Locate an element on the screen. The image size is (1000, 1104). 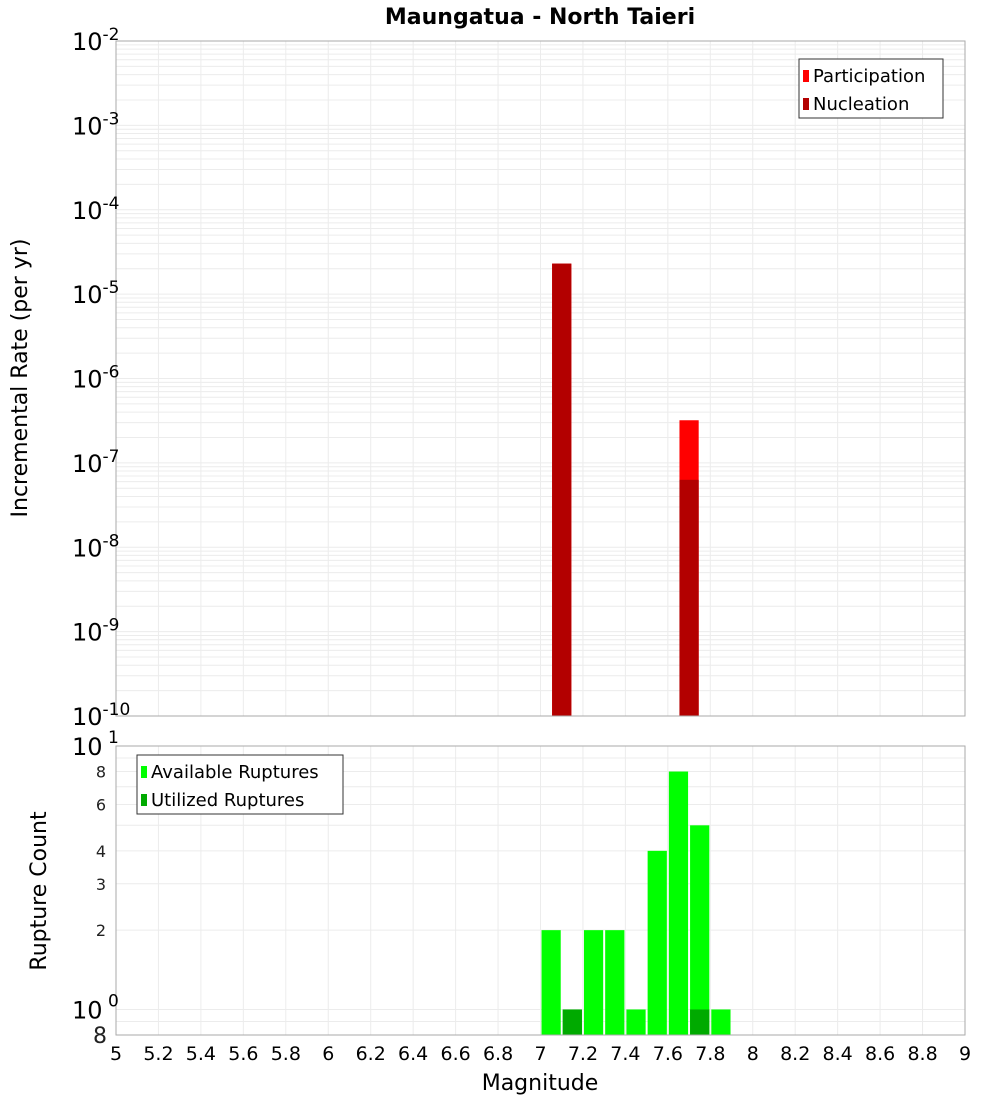
y-tick-label: 10 0 is located at coordinates (95, 1007).